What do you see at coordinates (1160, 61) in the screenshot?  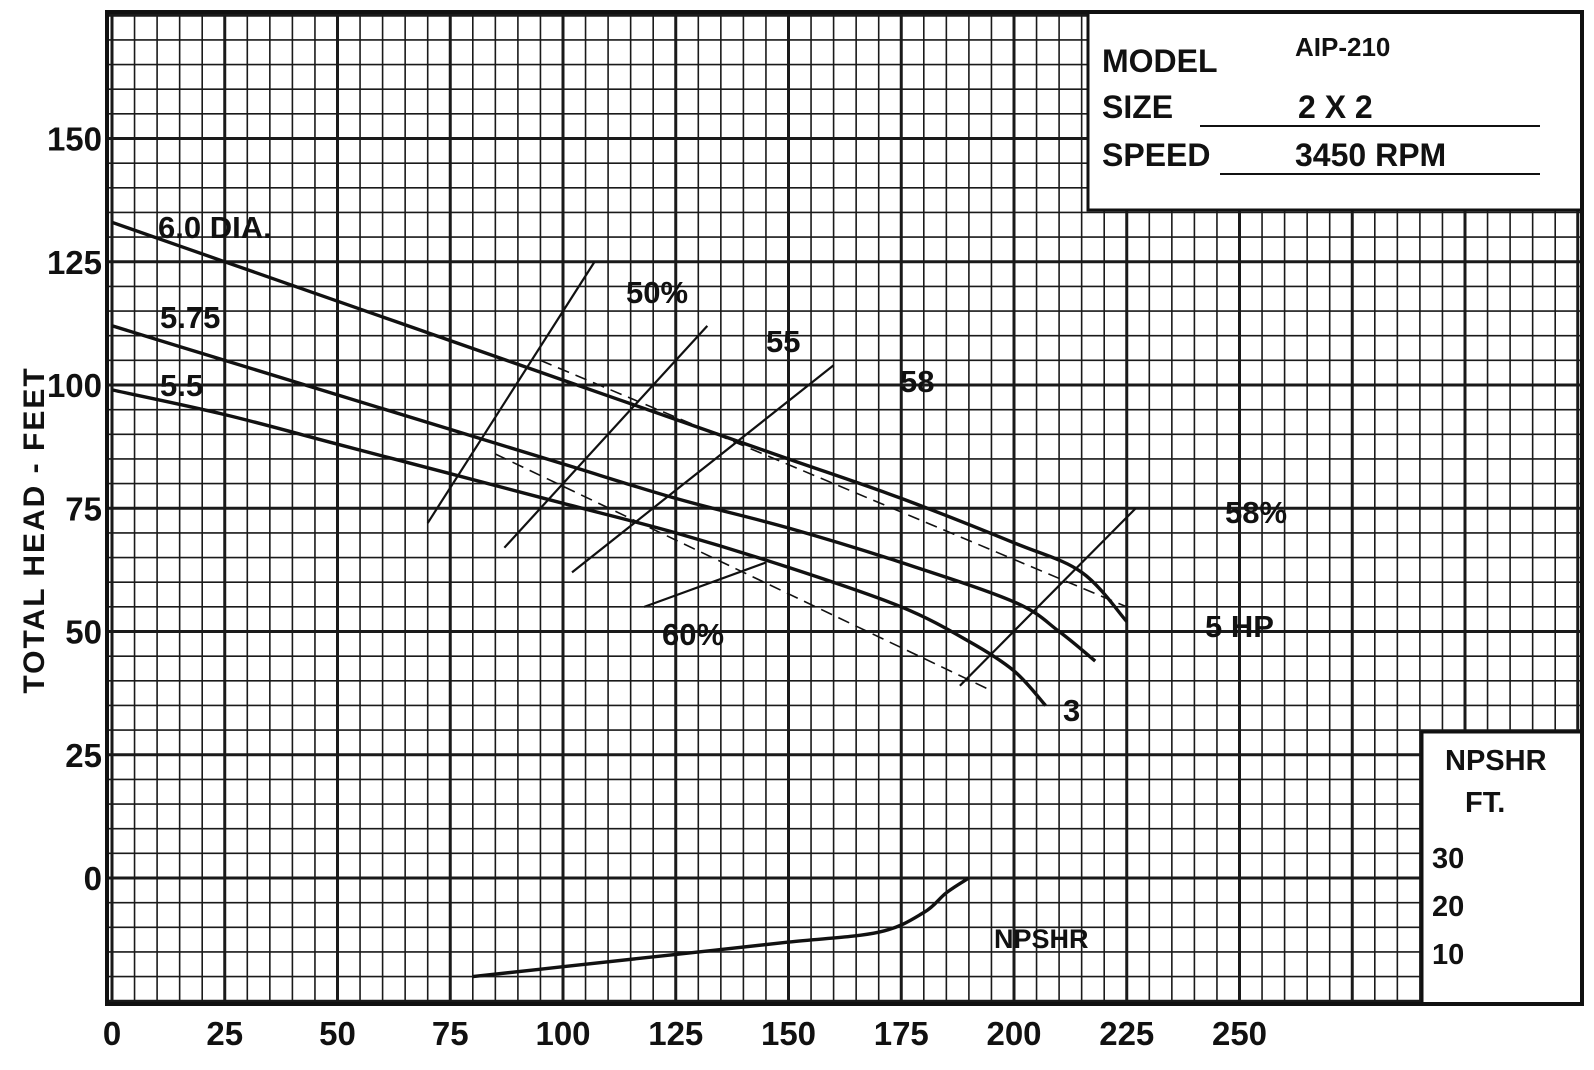 I see `model-label: MODEL` at bounding box center [1160, 61].